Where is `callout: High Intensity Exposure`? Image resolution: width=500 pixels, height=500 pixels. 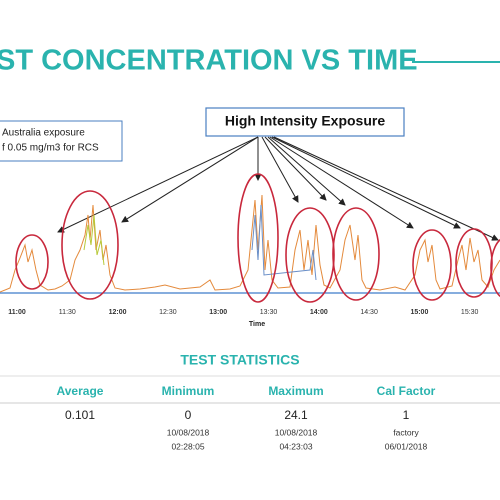
callout: High Intensity Exposure is located at coordinates (305, 121).